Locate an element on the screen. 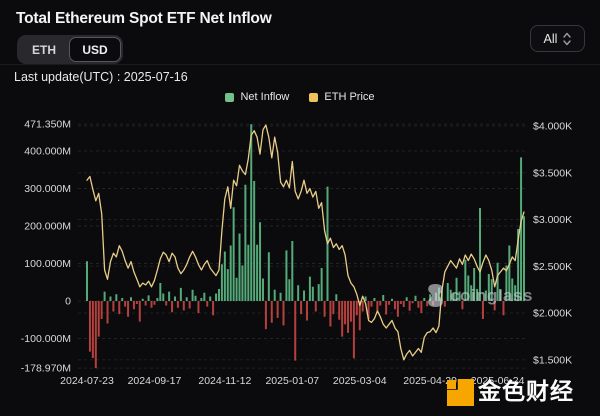 This screenshot has height=416, width=600. golden-finance-logo-icon is located at coordinates (460, 392).